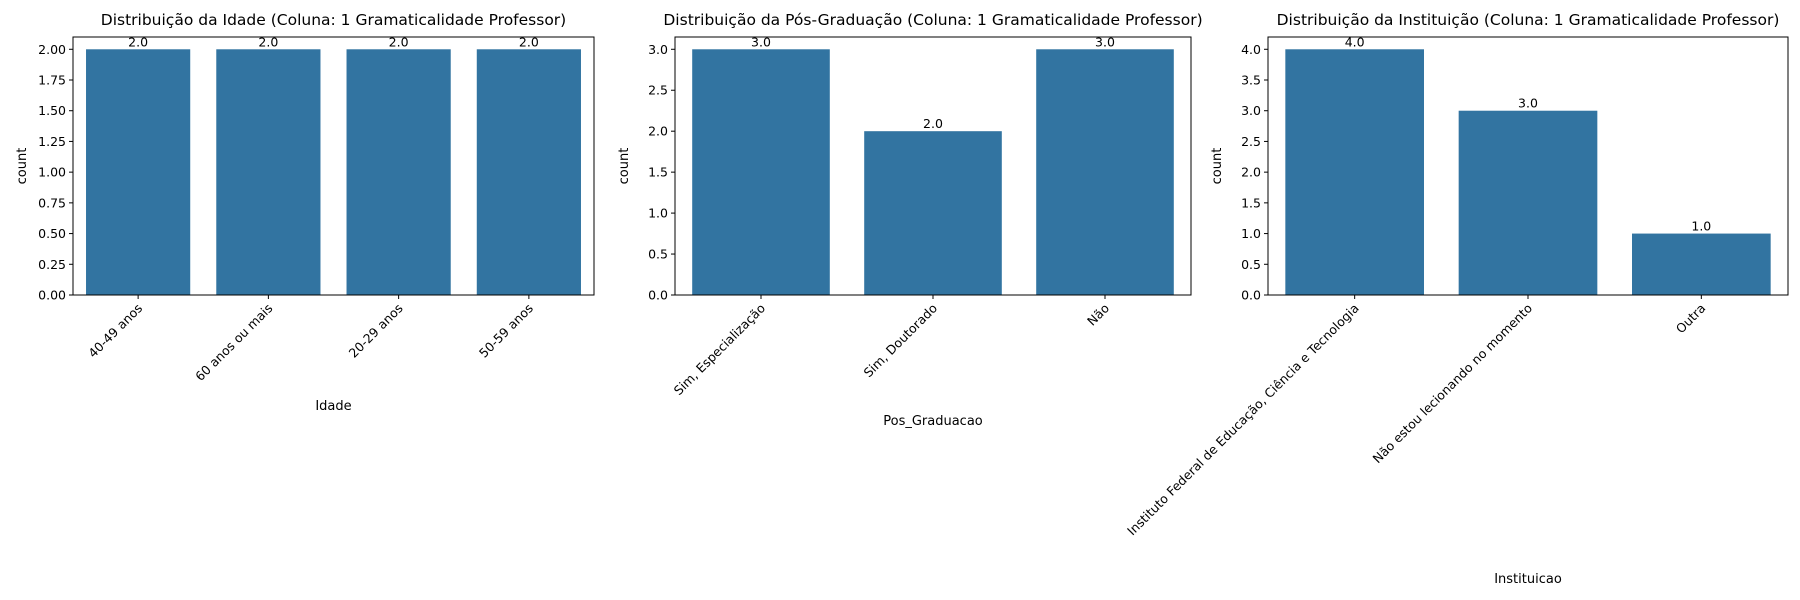 The image size is (1800, 600). I want to click on x-axis-label: Idade, so click(333, 406).